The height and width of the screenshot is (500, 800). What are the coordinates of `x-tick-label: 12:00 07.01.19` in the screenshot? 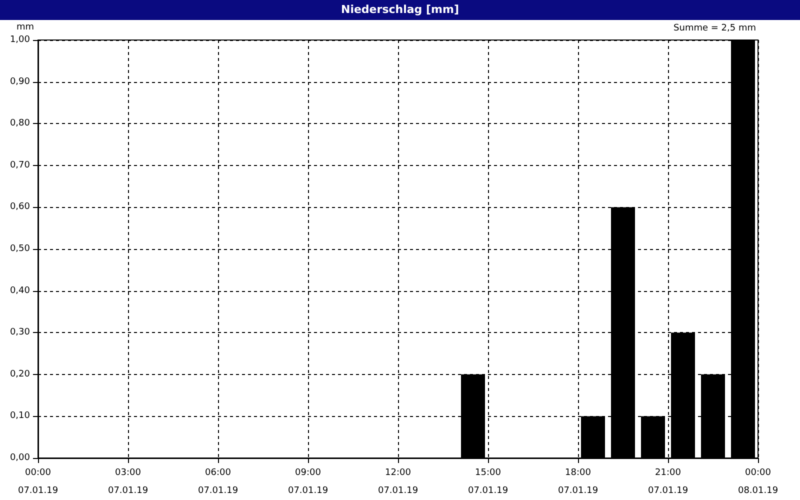 It's located at (398, 482).